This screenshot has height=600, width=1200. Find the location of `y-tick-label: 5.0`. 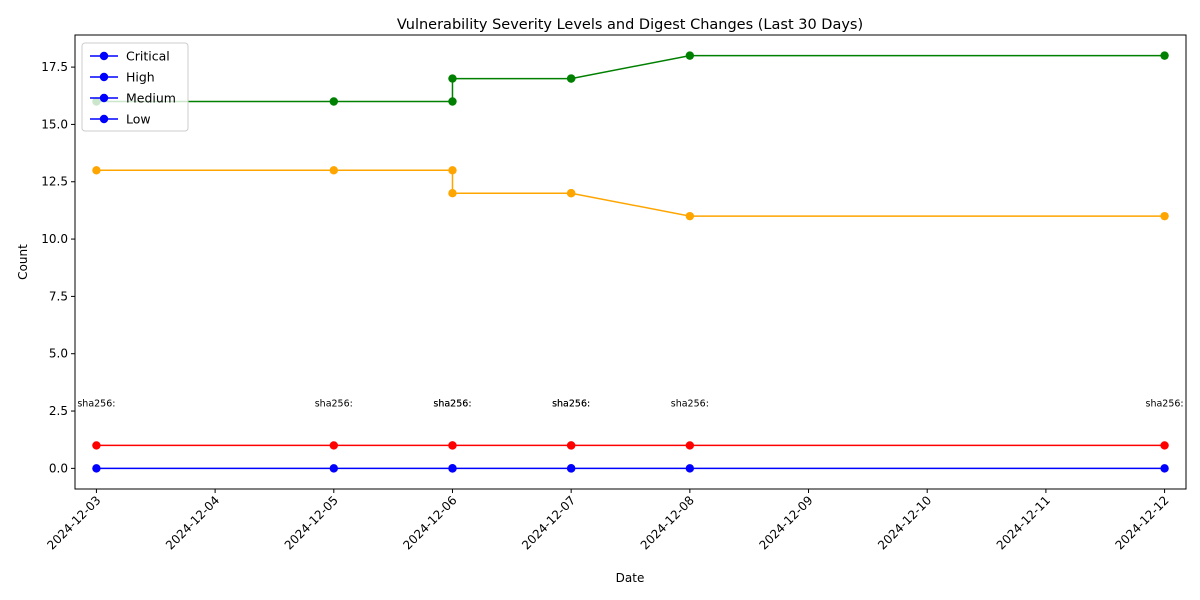

y-tick-label: 5.0 is located at coordinates (58, 354).